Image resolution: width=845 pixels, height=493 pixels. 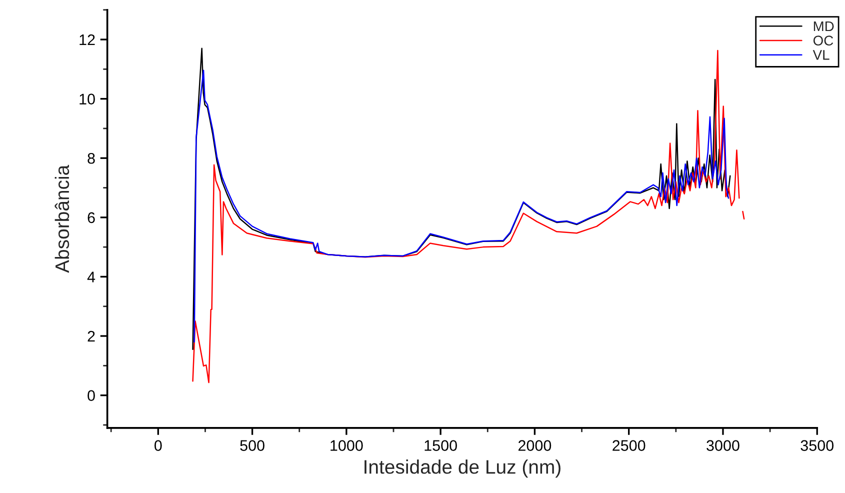 I want to click on y-tick-label: 12, so click(x=87, y=40).